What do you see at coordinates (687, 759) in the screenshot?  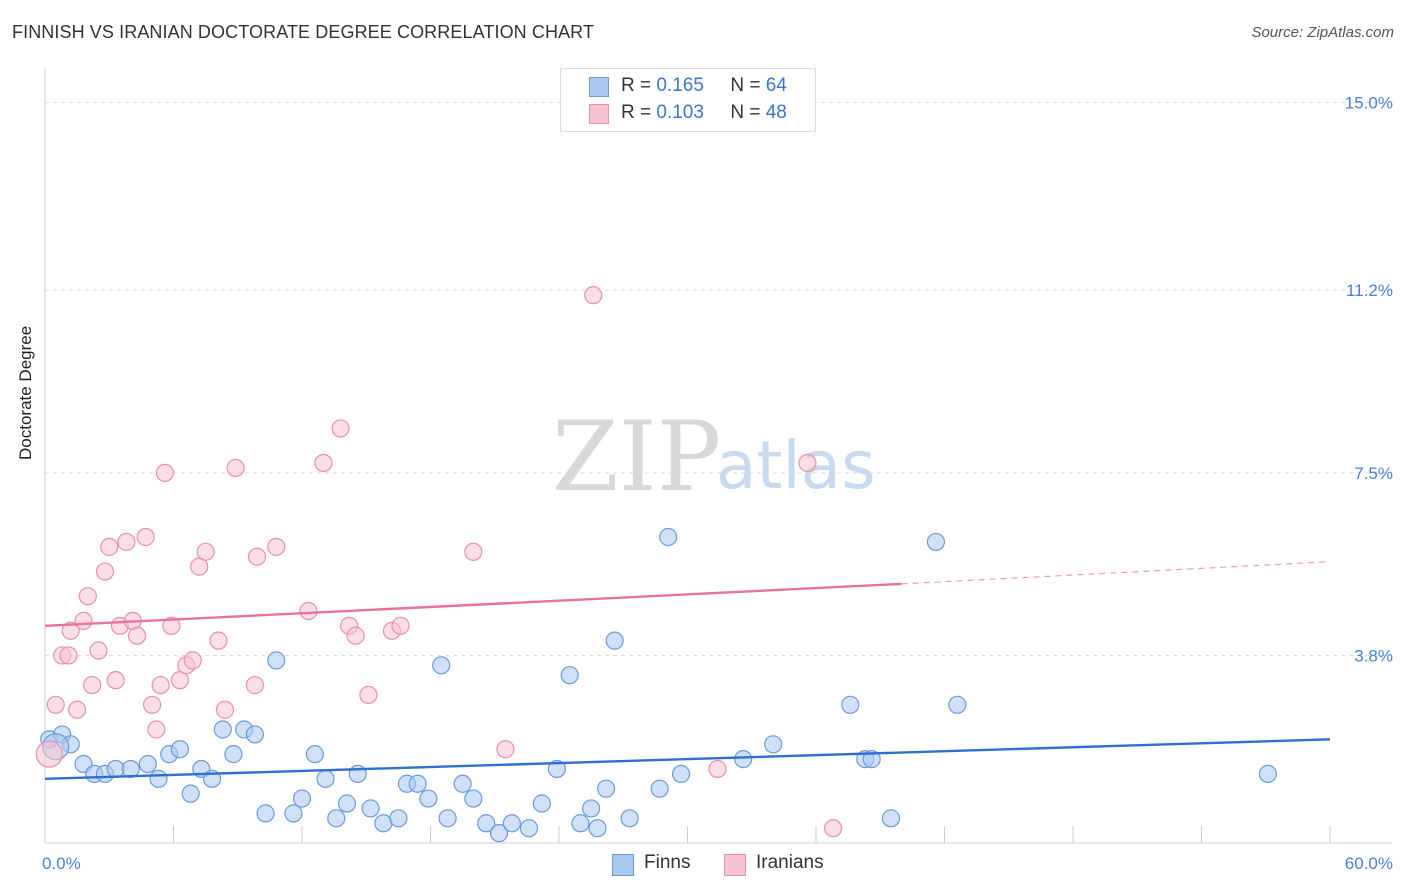 I see `trend-line-finns` at bounding box center [687, 759].